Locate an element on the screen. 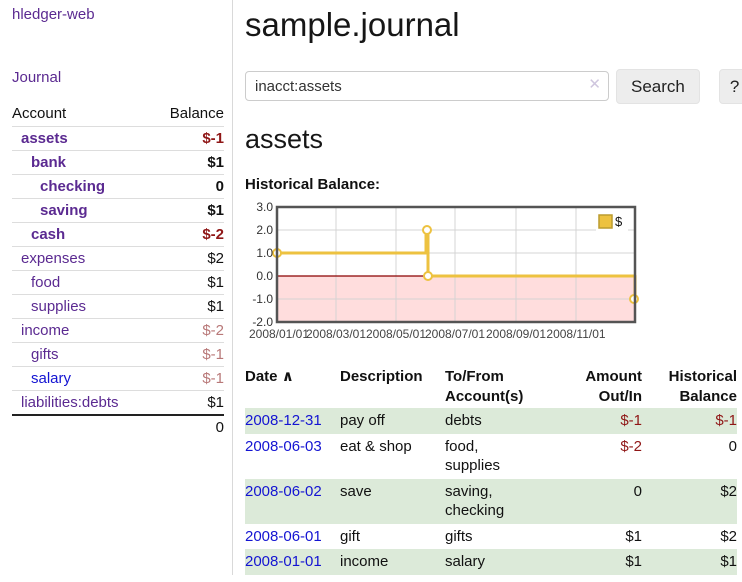  account-link-expenses: expenses is located at coordinates (53, 258).